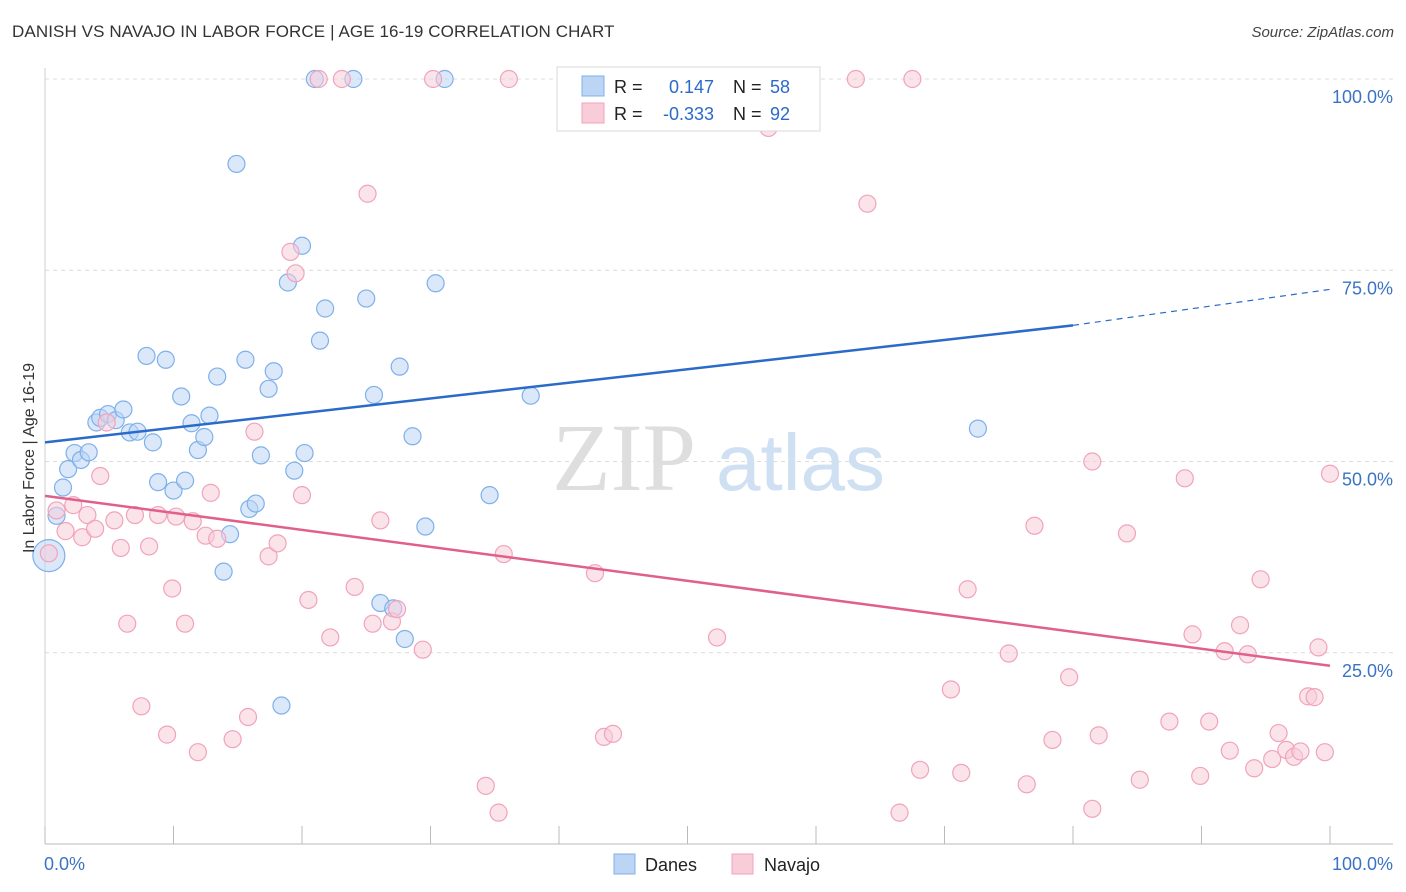 Image resolution: width=1406 pixels, height=892 pixels. I want to click on y-tick-label: 100.0%, so click(1362, 97).